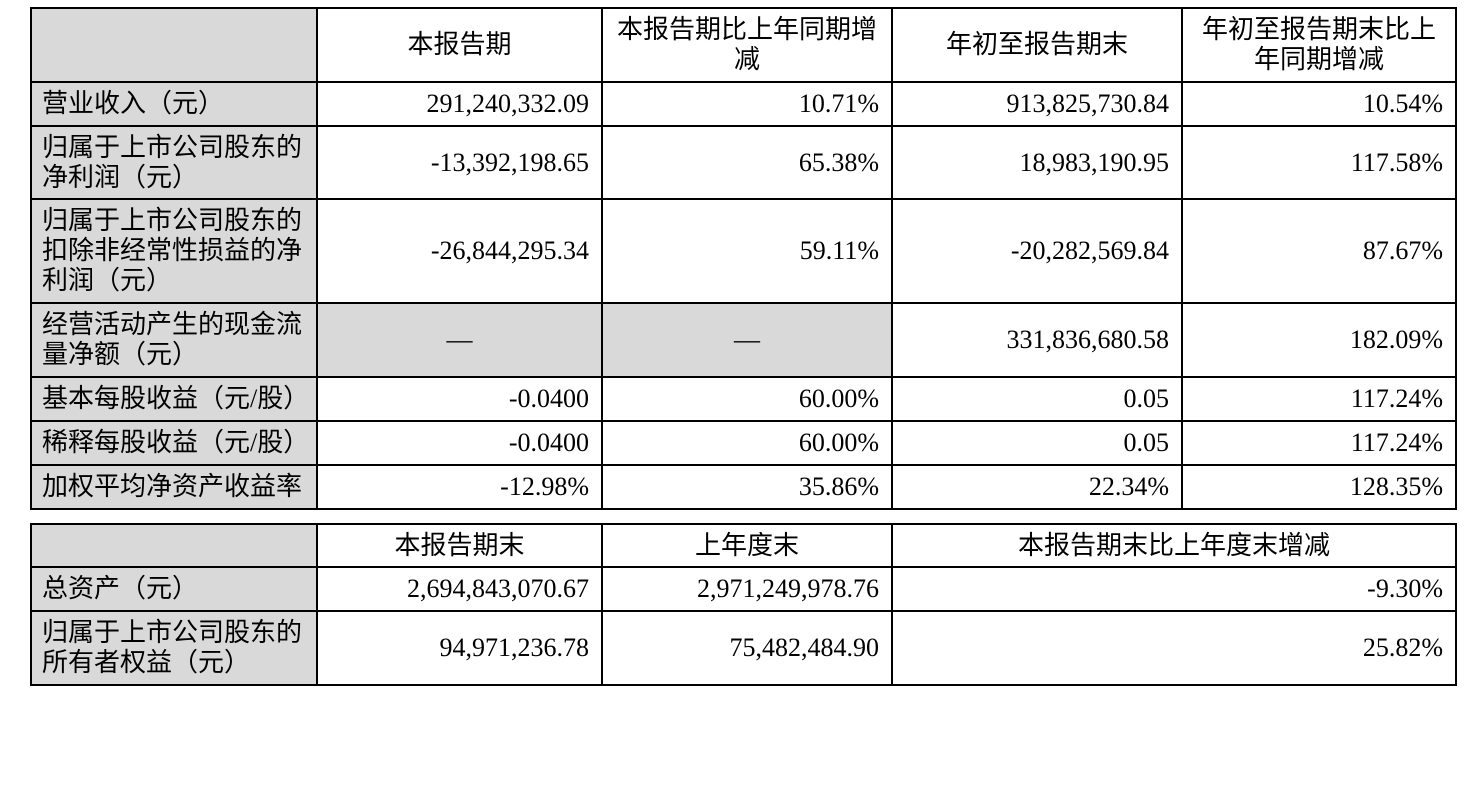 Image resolution: width=1480 pixels, height=799 pixels. I want to click on header-end-of-period: 本报告期末, so click(459, 545).